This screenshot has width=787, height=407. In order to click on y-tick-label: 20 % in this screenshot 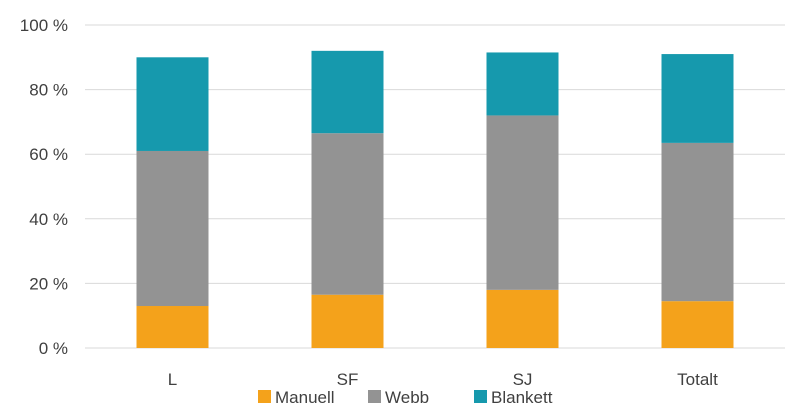, I will do `click(48, 283)`.